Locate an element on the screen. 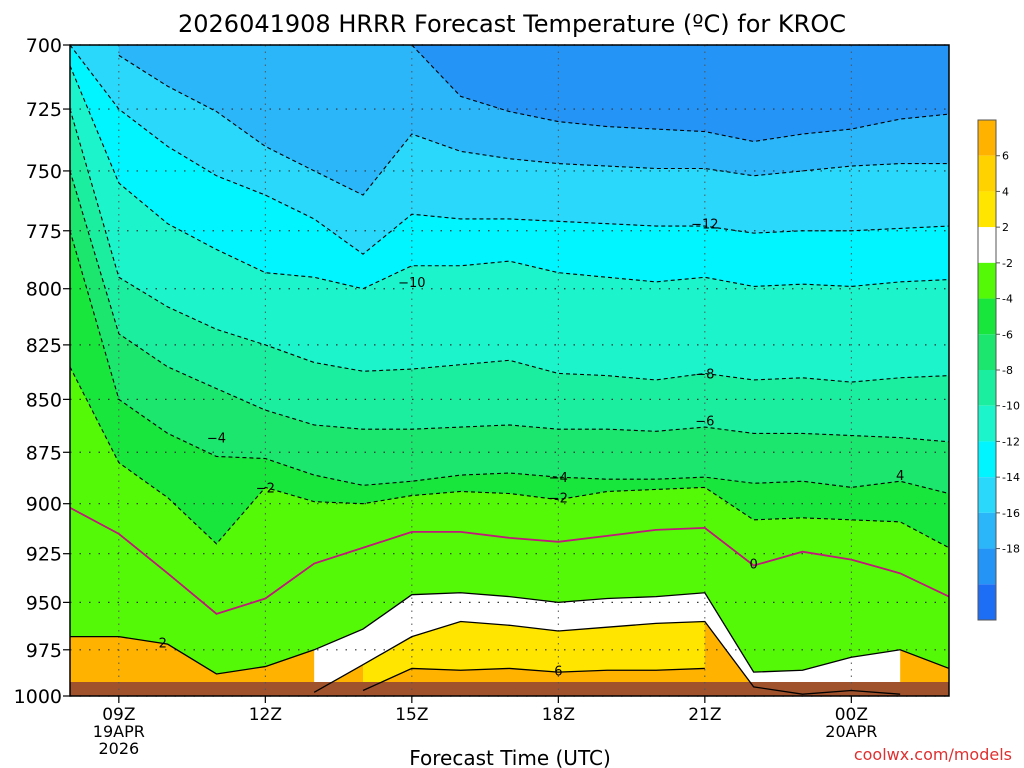  y-tick-label: 775 is located at coordinates (44, 232).